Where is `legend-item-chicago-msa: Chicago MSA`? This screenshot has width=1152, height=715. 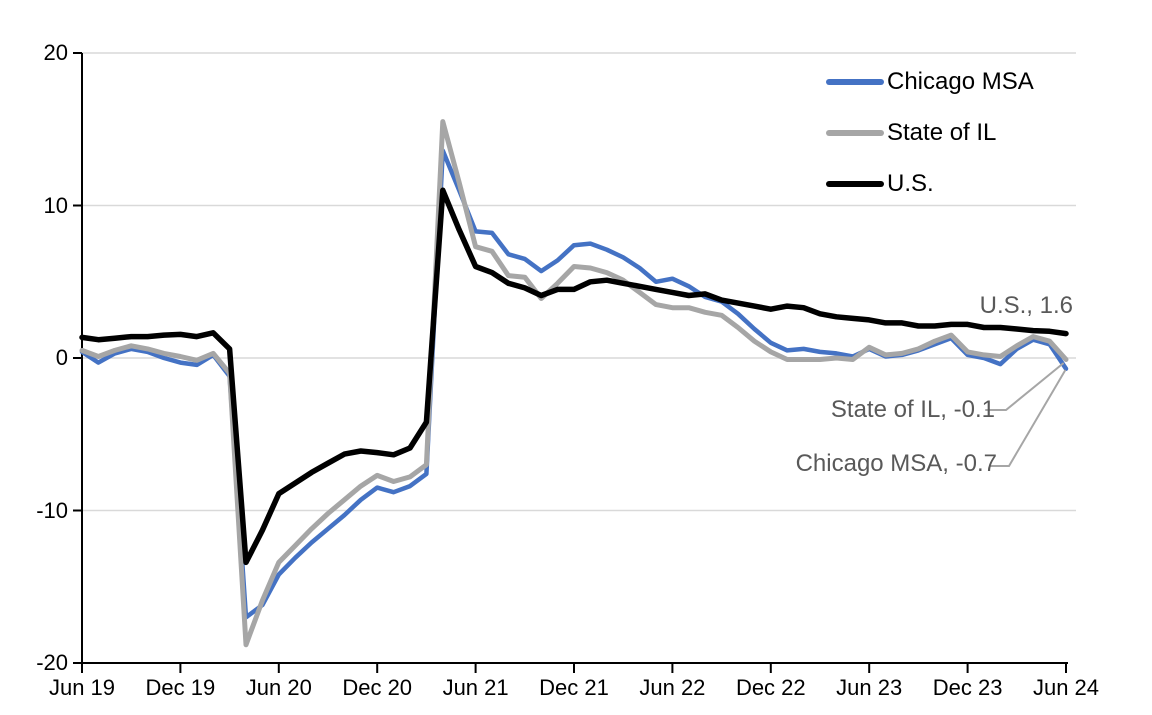 legend-item-chicago-msa: Chicago MSA is located at coordinates (930, 81).